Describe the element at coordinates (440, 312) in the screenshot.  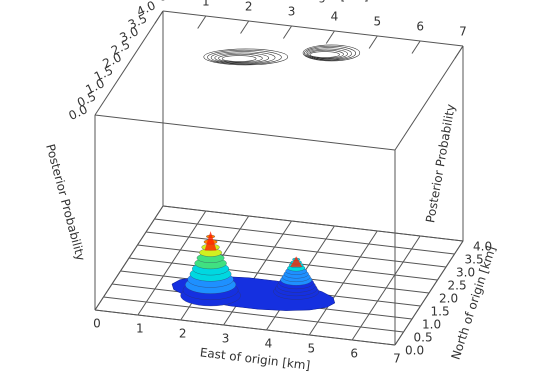
I see `y-tick-label: 1.5` at that location.